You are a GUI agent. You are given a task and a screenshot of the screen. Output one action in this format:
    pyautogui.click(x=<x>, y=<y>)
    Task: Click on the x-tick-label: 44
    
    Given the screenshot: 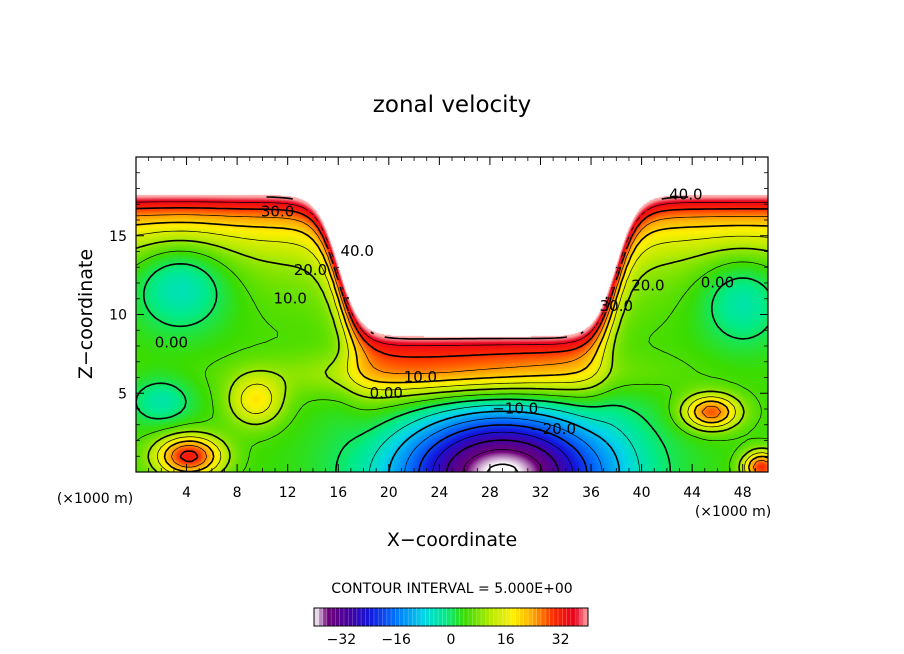 What is the action you would take?
    pyautogui.click(x=692, y=493)
    